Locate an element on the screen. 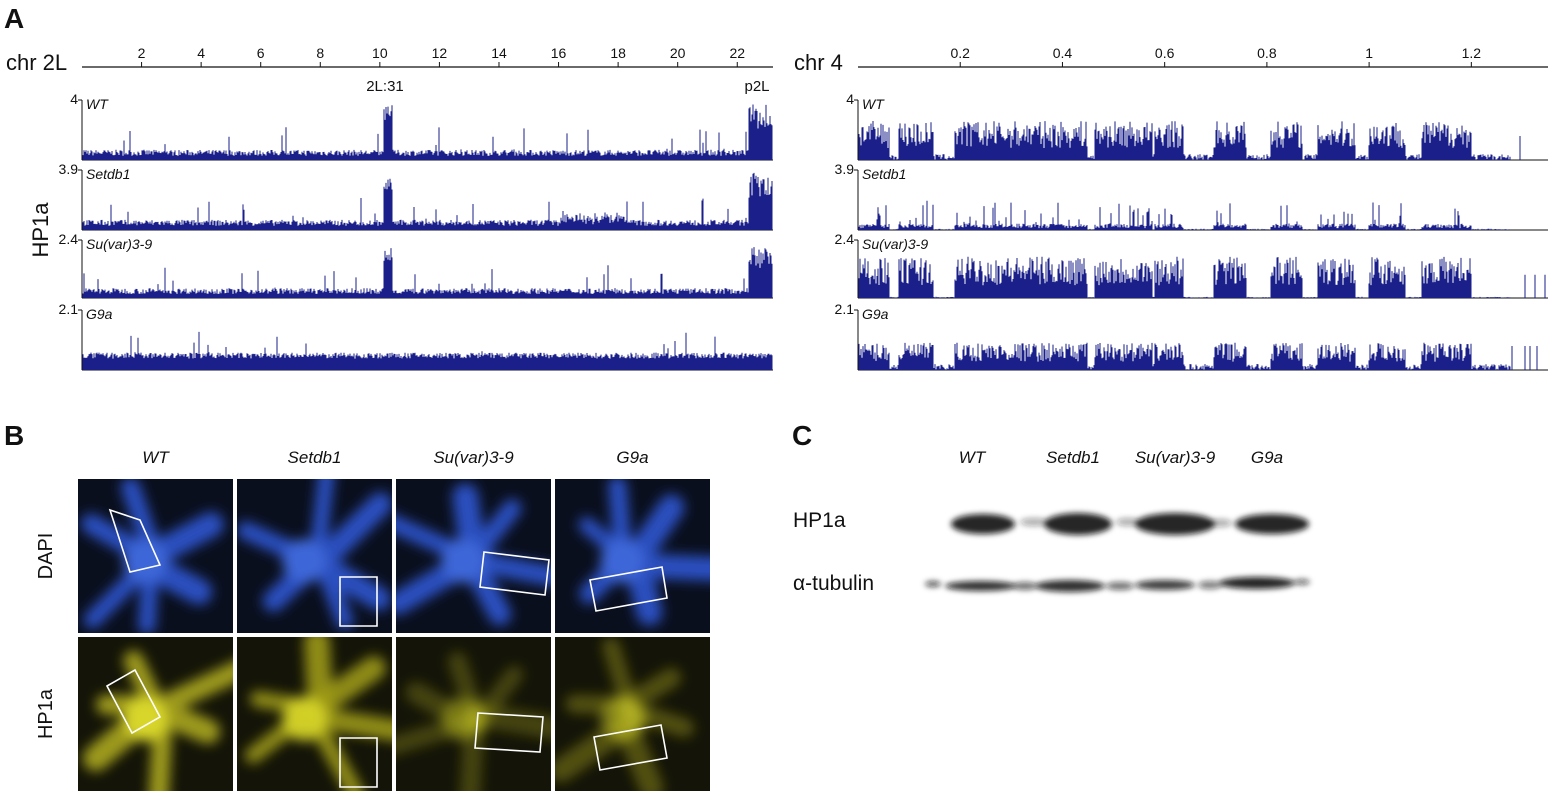  chromosome-name: chr 4 is located at coordinates (818, 62).